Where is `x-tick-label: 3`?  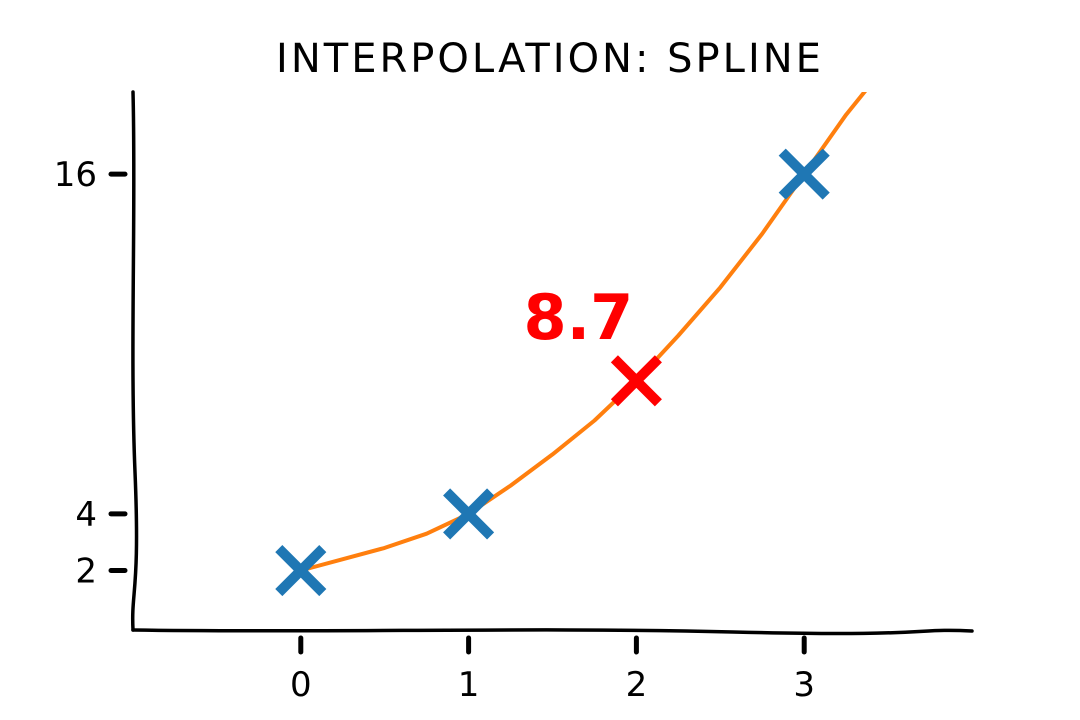 x-tick-label: 3 is located at coordinates (804, 685).